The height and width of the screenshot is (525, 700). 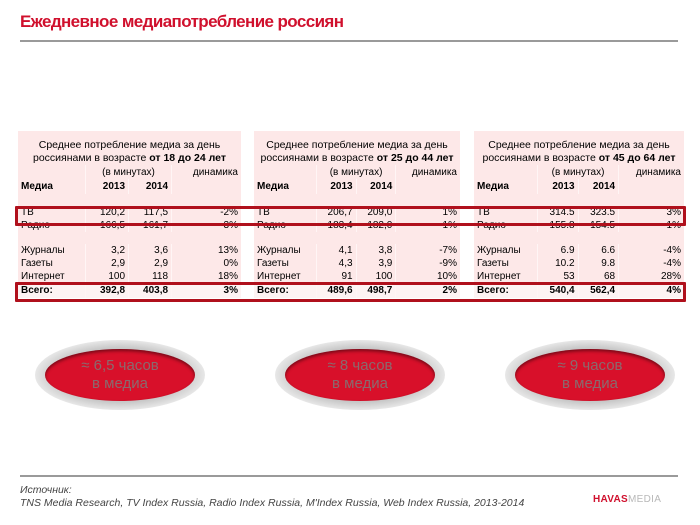 I want to click on table-row: ТВ 120,2 117,5 -2%, so click(x=129, y=212).